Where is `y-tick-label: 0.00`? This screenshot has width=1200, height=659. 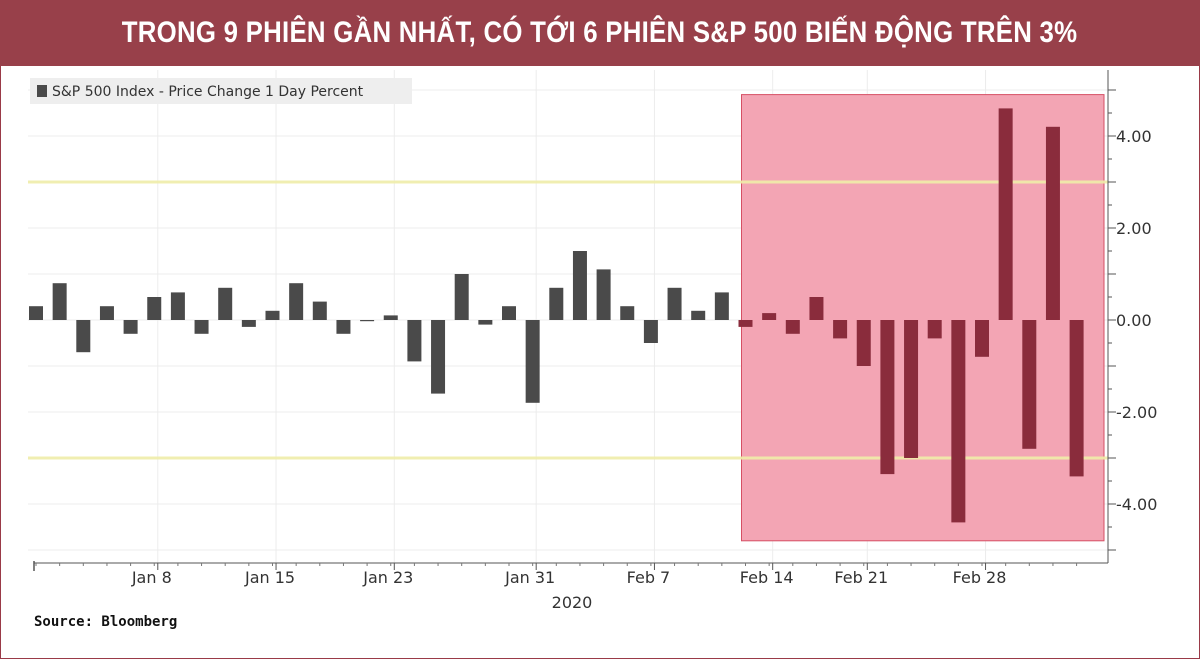 y-tick-label: 0.00 is located at coordinates (1134, 320).